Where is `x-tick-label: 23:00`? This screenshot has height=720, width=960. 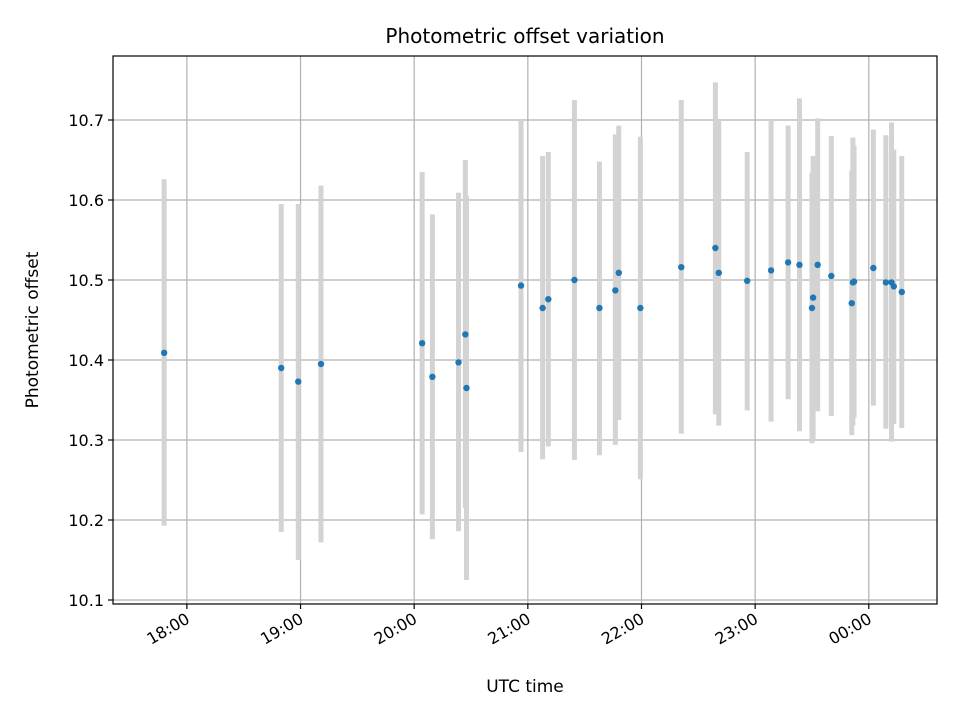
x-tick-label: 23:00 is located at coordinates (736, 629).